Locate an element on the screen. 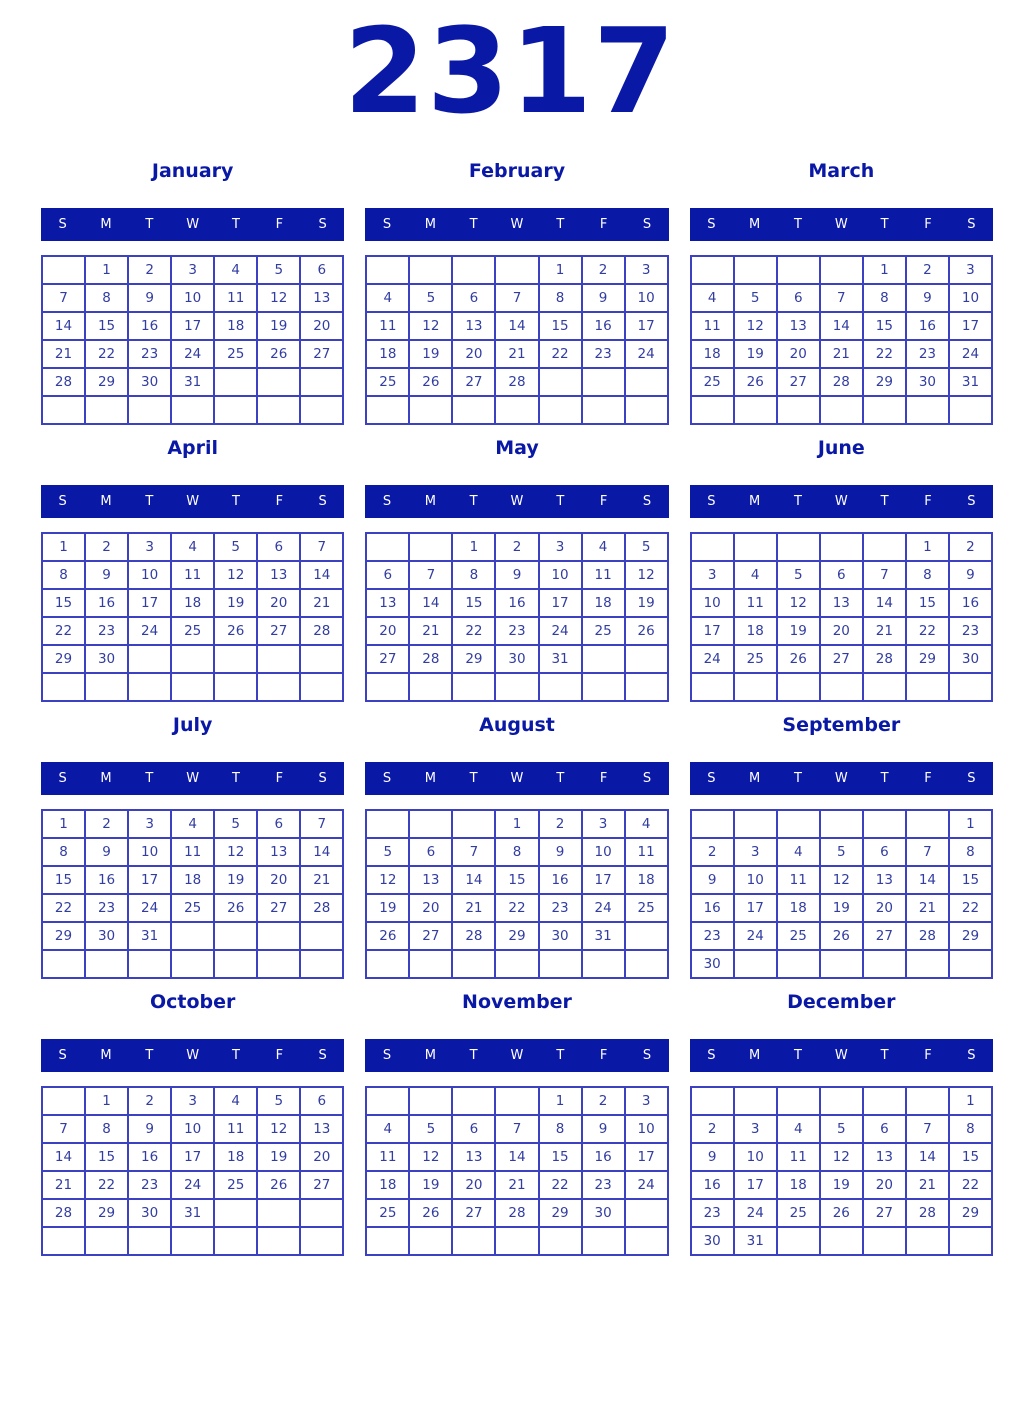 The height and width of the screenshot is (1412, 1020). month-name: June is located at coordinates (841, 448).